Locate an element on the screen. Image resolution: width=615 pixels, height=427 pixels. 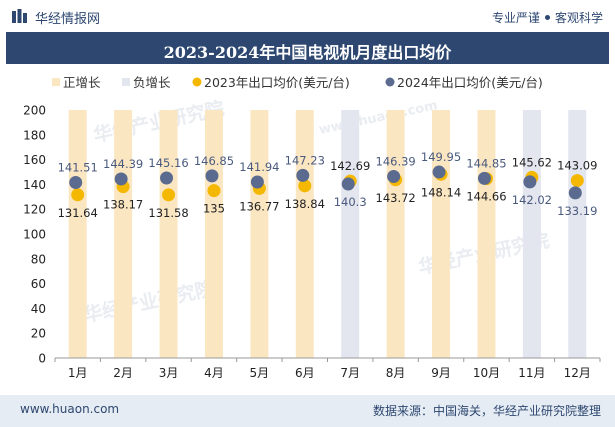
y-tick-label: 200 is located at coordinates (34, 111).